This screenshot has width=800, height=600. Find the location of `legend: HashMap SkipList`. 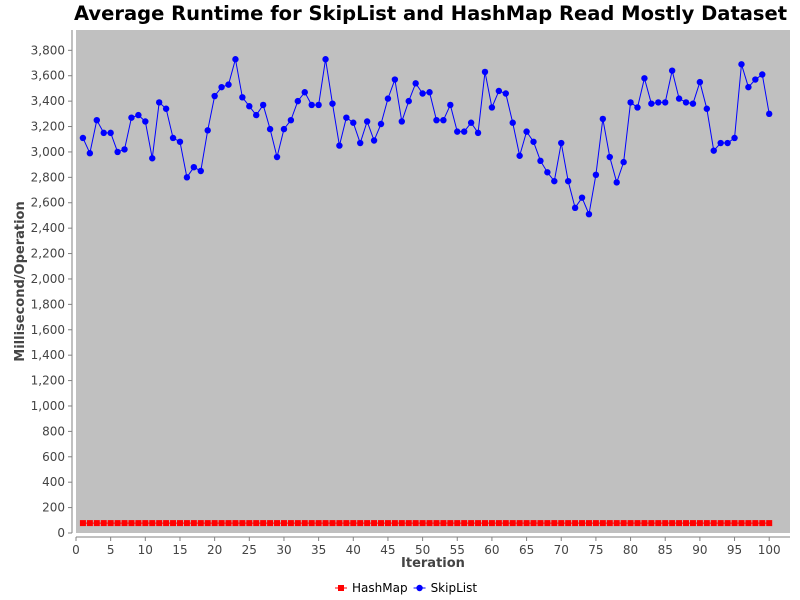

legend: HashMap SkipList is located at coordinates (406, 588).